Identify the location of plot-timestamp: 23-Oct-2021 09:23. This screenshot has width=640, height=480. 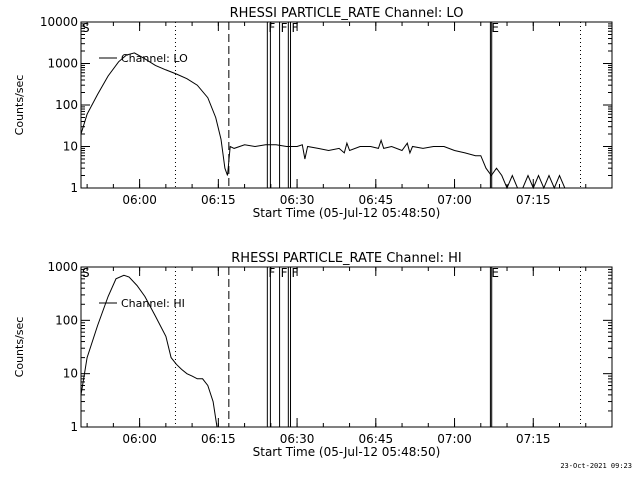
(596, 466).